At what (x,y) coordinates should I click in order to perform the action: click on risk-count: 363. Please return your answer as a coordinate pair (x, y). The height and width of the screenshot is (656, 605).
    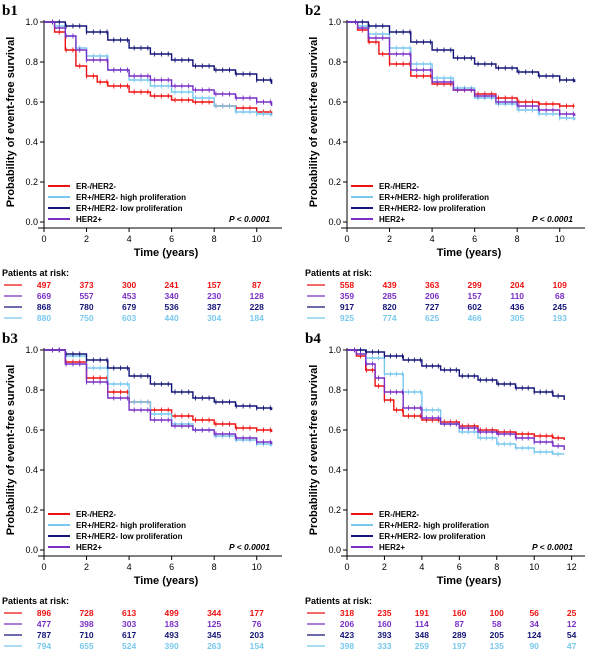
    Looking at the image, I should click on (432, 285).